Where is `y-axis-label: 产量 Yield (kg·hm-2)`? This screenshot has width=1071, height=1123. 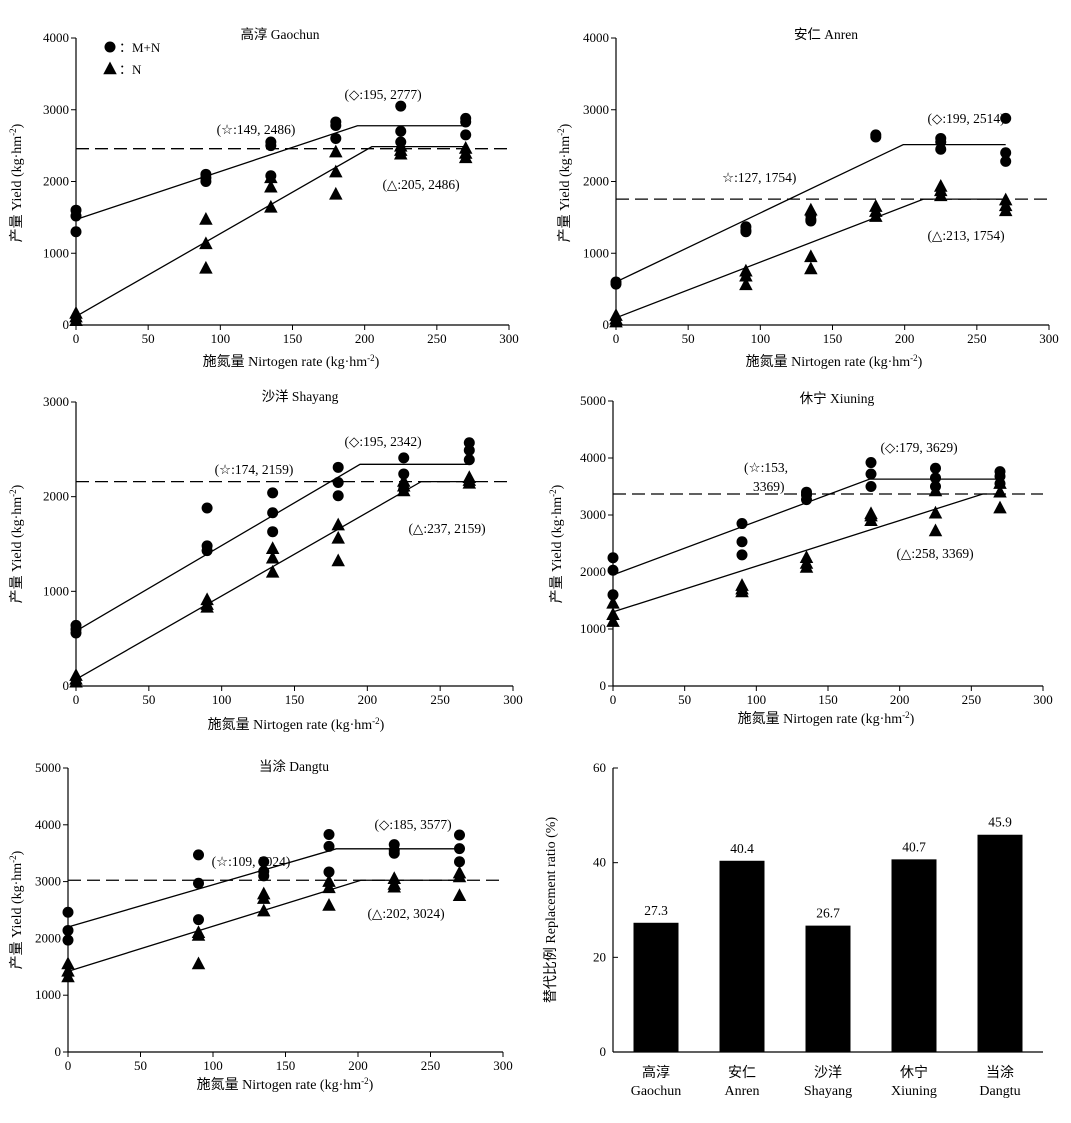 y-axis-label: 产量 Yield (kg·hm-2) is located at coordinates (16, 909).